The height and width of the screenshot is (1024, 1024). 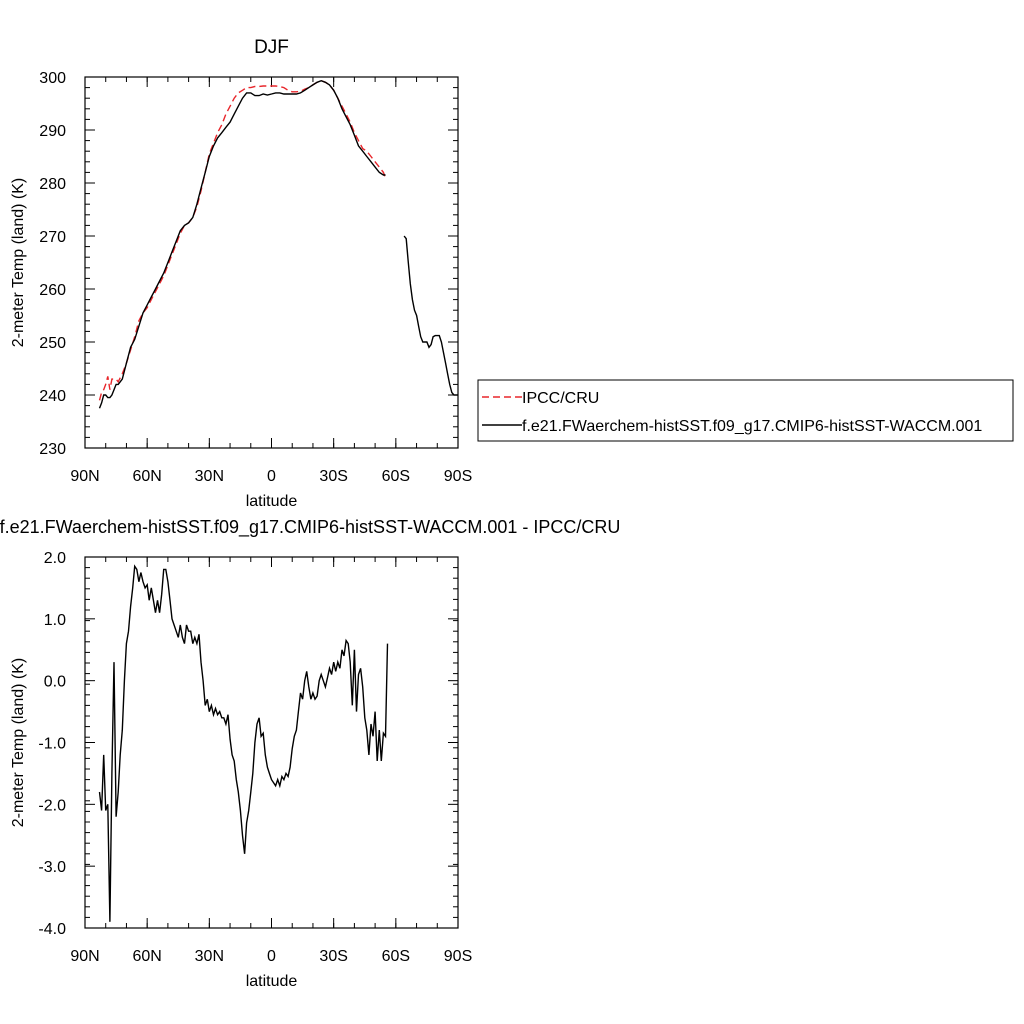 What do you see at coordinates (52, 184) in the screenshot?
I see `y-tick-label: 280` at bounding box center [52, 184].